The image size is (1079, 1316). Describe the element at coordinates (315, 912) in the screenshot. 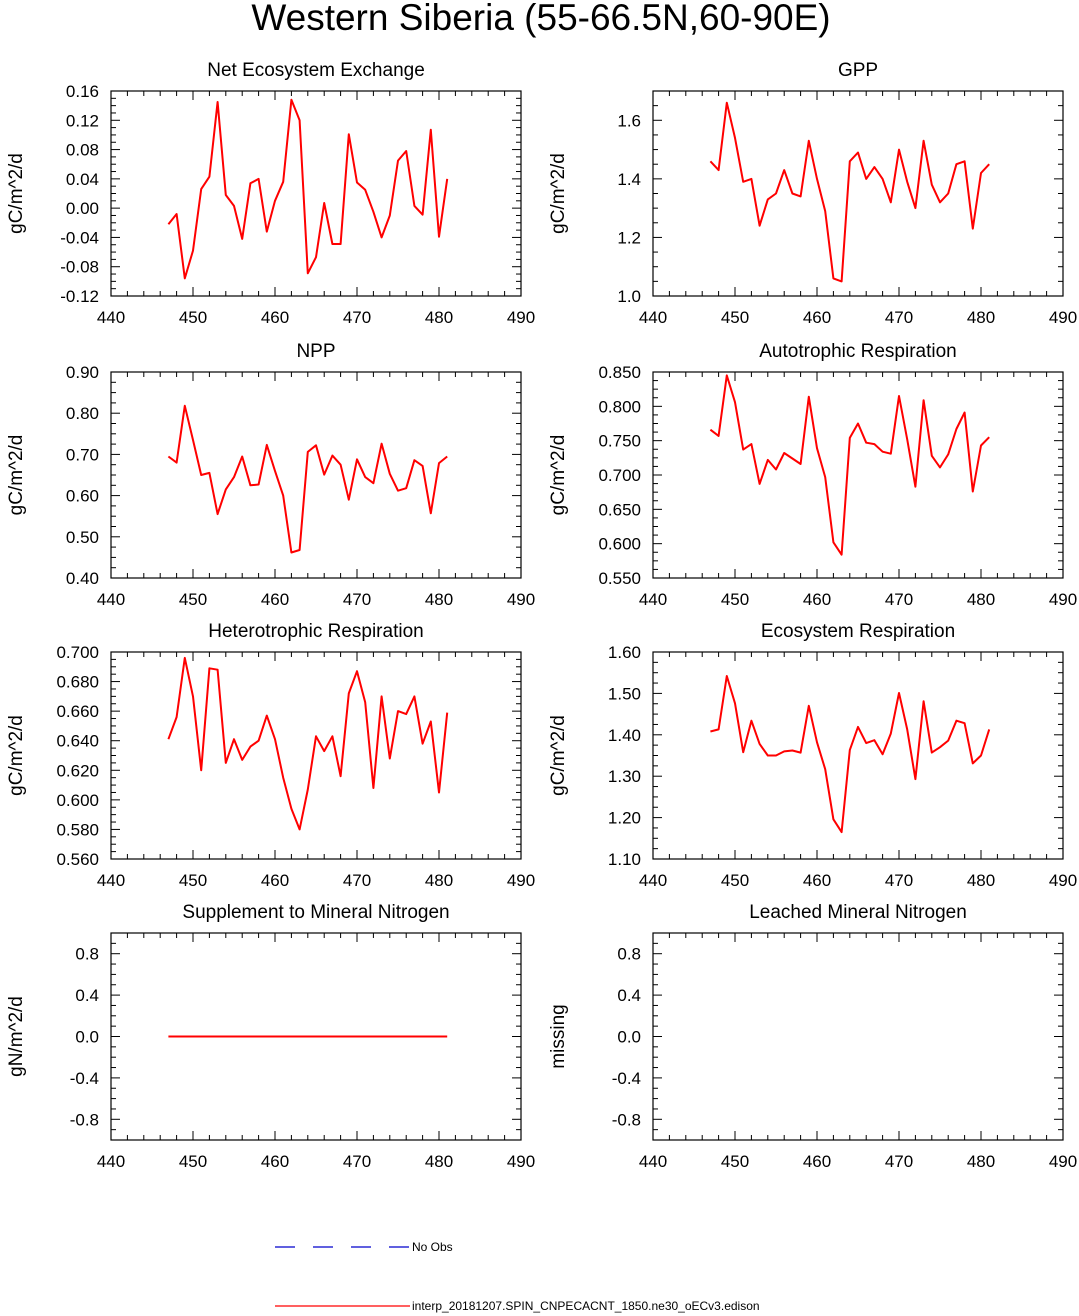

I see `panel-title: Supplement to Mineral Nitrogen` at that location.